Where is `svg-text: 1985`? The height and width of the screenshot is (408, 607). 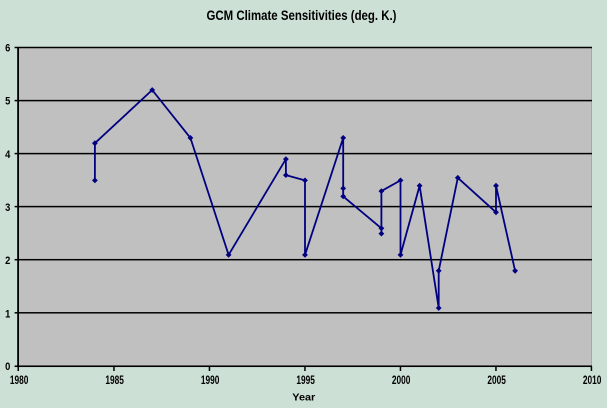 svg-text: 1985 is located at coordinates (114, 380).